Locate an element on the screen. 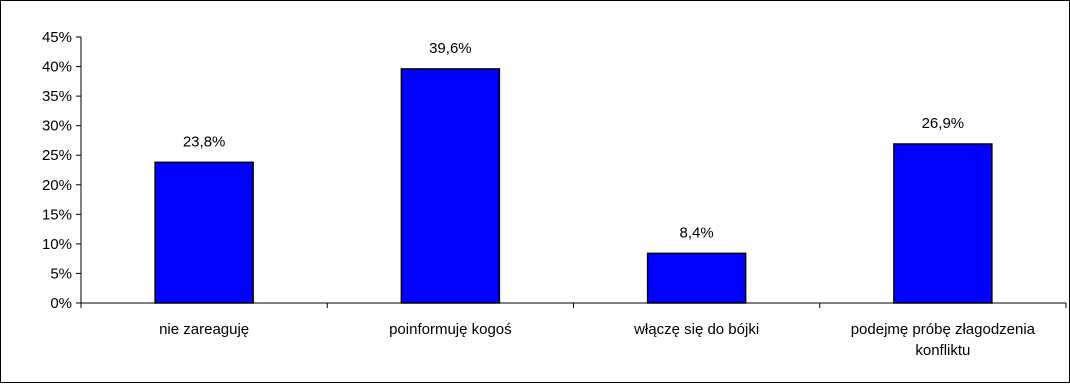 This screenshot has width=1070, height=384. x-tick-label: poinformuję kogoś is located at coordinates (450, 329).